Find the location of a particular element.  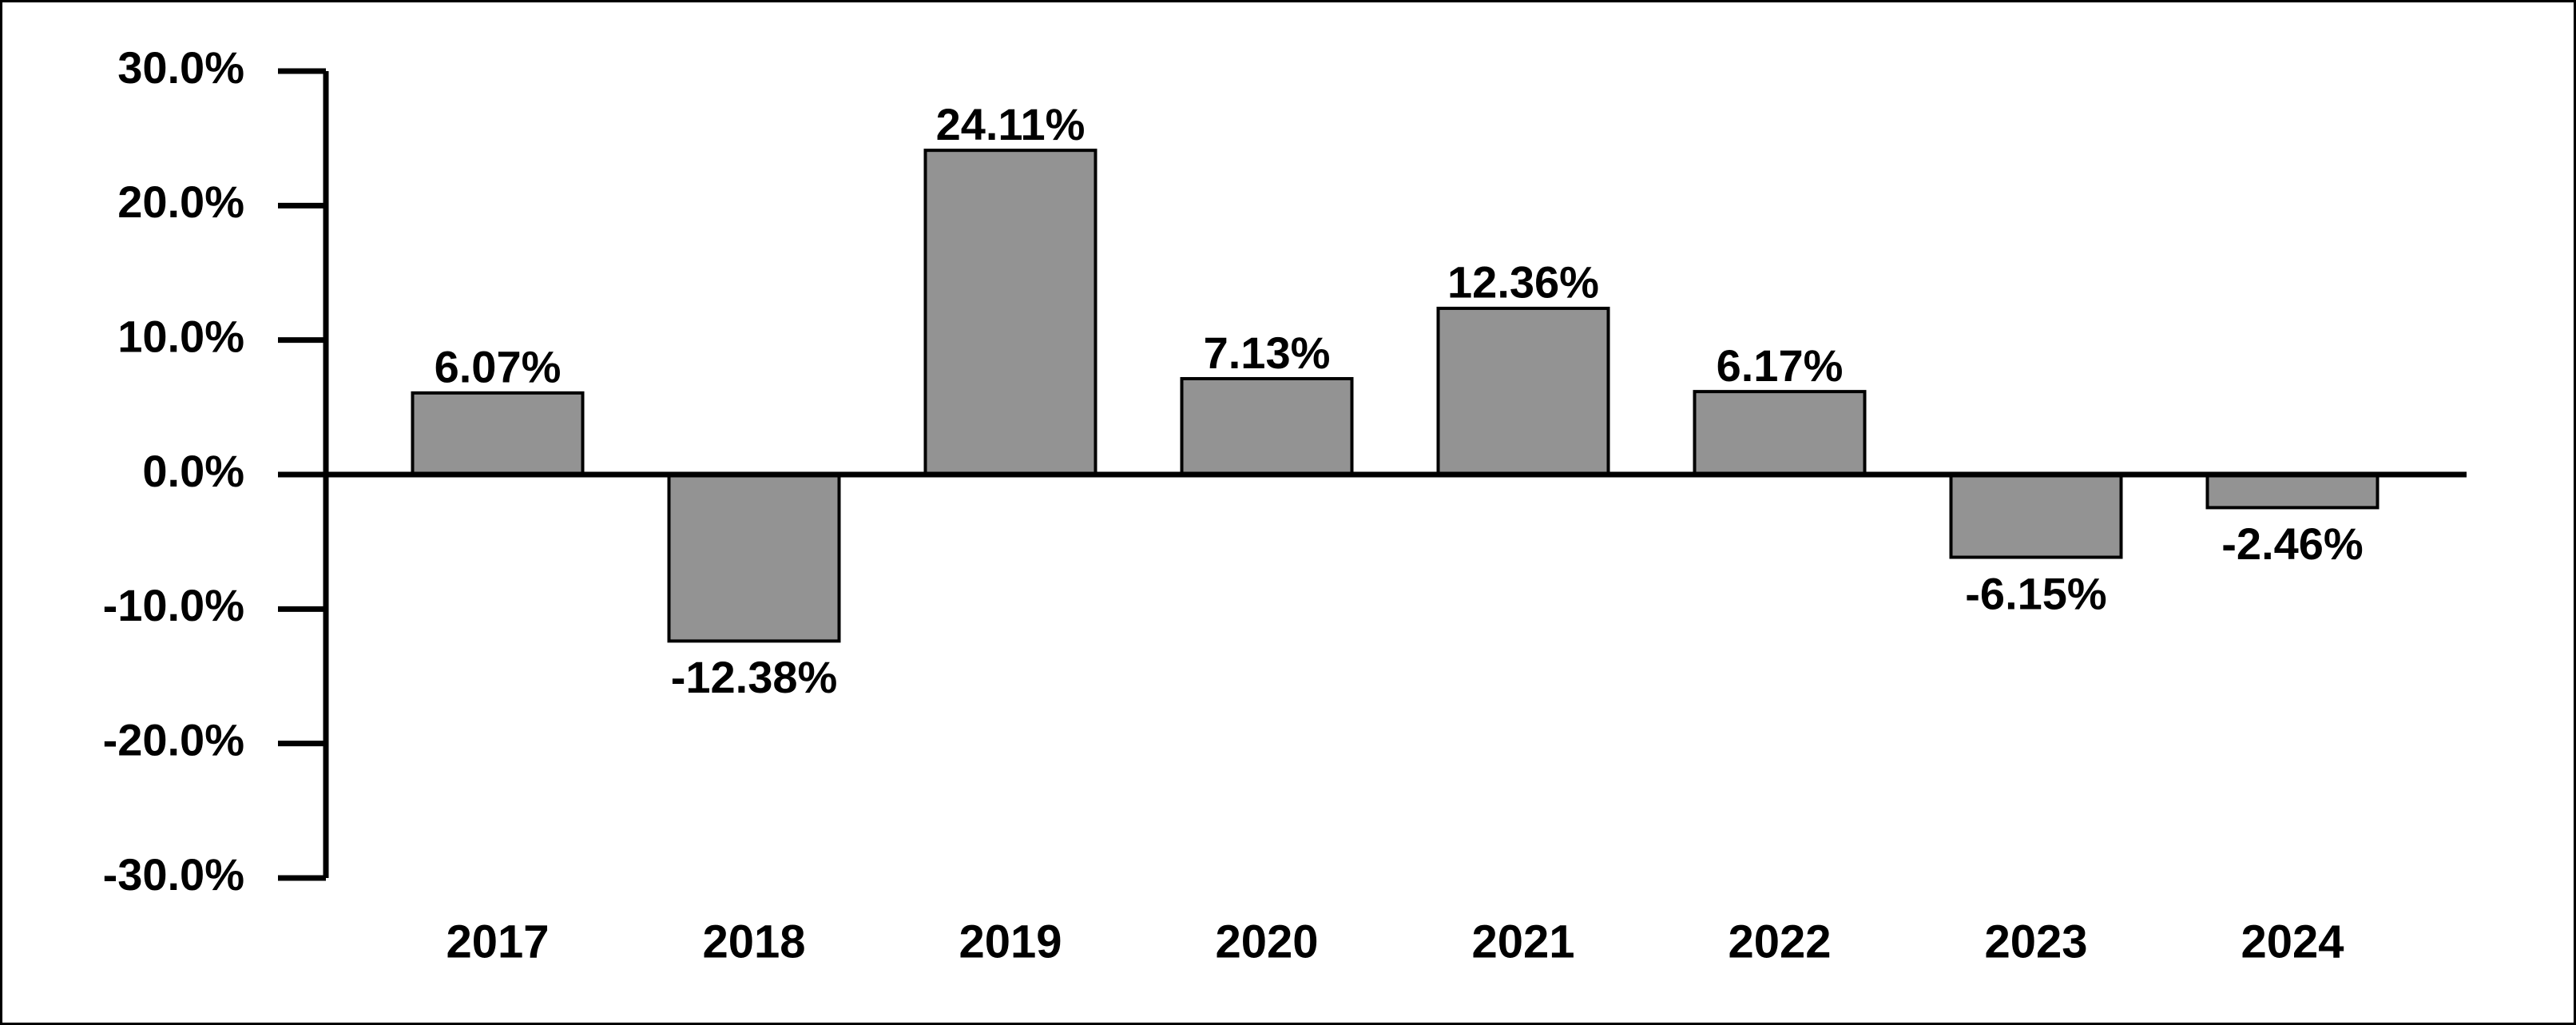

y-axis: 30.0% 20.0% 10.0% 0.0% -10.0% -20.0% -30.0% is located at coordinates (216, 471).